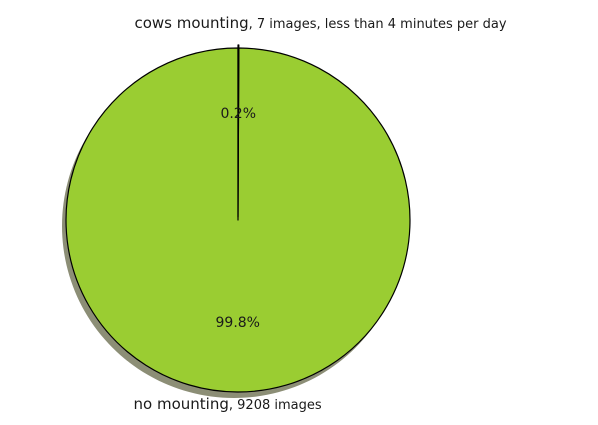 The width and height of the screenshot is (598, 425). I want to click on pie-slice-label: no mounting, 9208 images, so click(228, 404).